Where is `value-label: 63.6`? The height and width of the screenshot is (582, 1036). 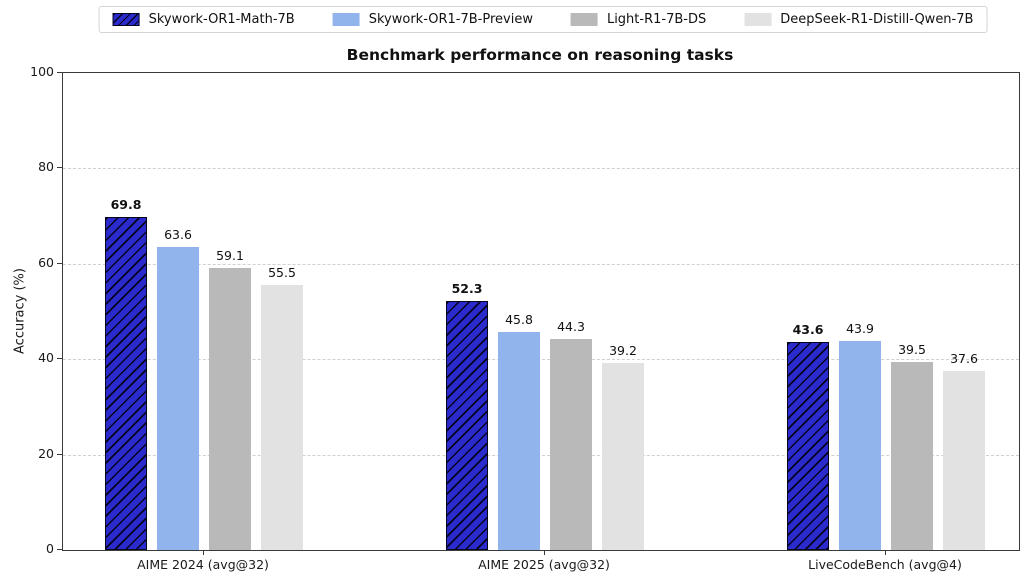 value-label: 63.6 is located at coordinates (178, 234).